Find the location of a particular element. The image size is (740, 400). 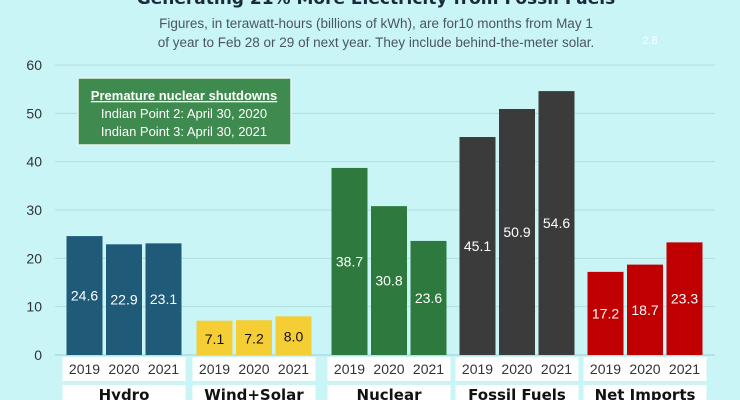

bar-value-label: 30.8 is located at coordinates (388, 281).